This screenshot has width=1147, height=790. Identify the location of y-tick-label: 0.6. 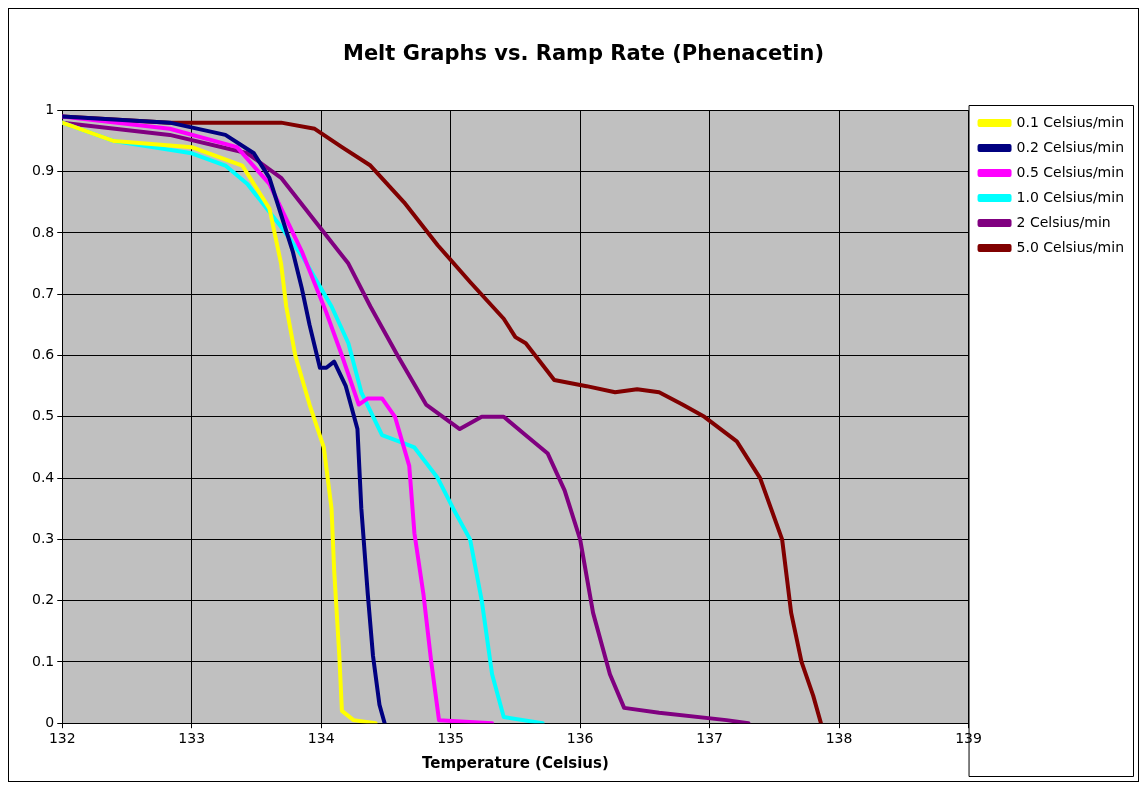
(43, 354).